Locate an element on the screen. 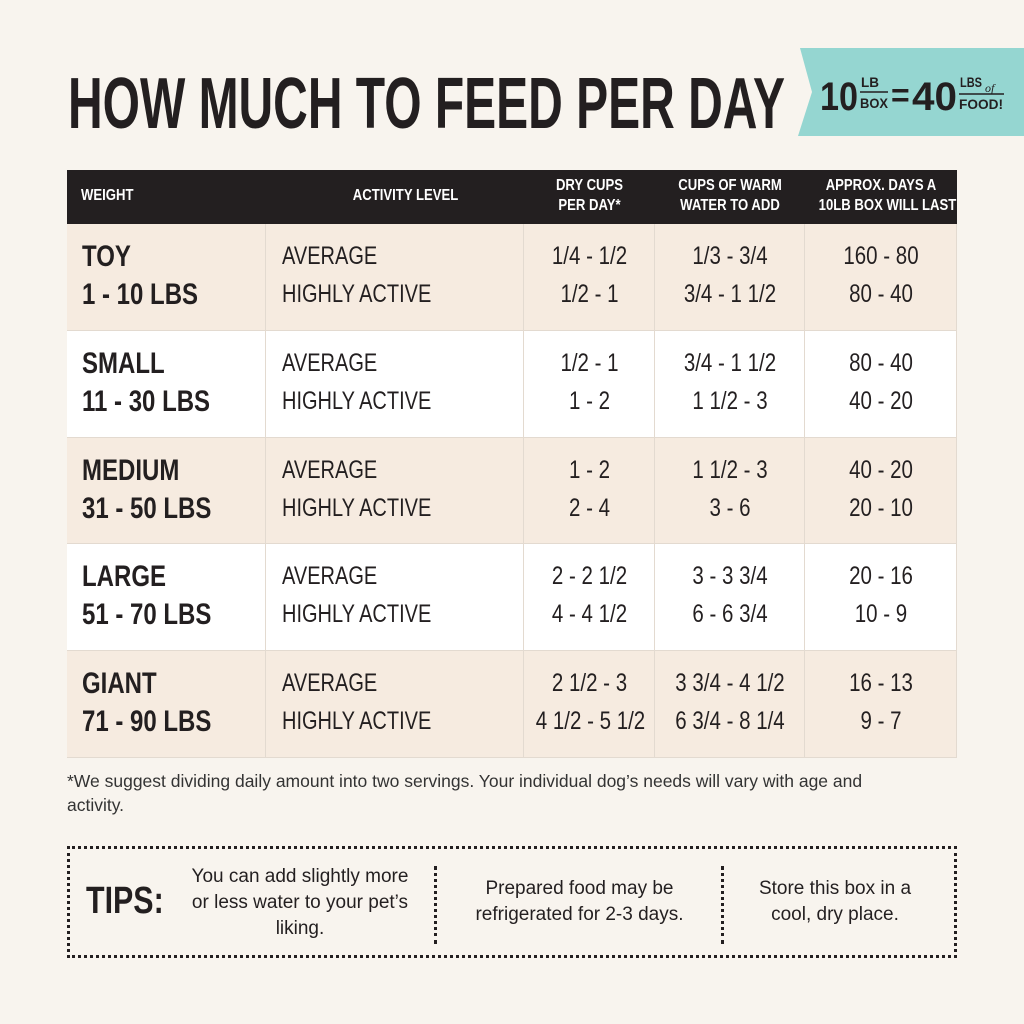  amount: 3 - 3 3/4 is located at coordinates (730, 576).